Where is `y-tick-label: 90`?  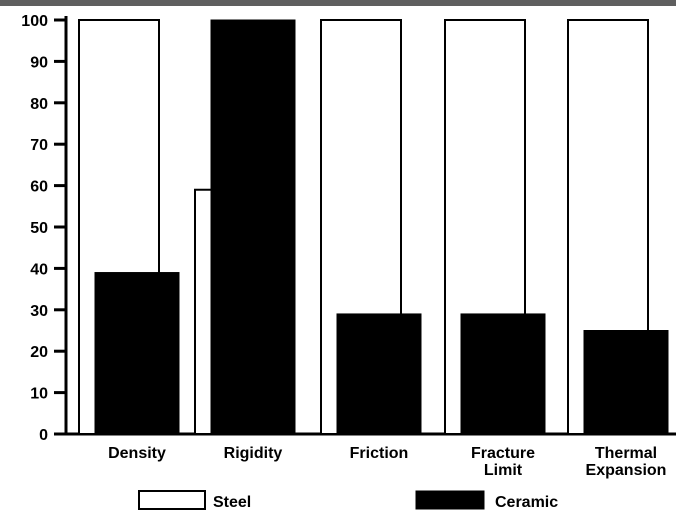 y-tick-label: 90 is located at coordinates (39, 62).